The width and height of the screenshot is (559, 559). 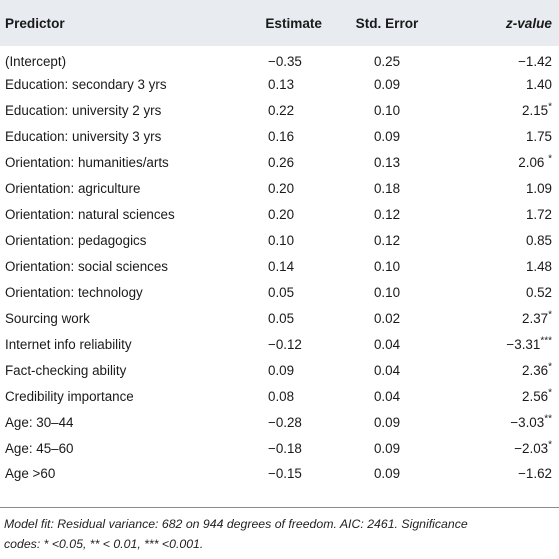 What do you see at coordinates (265, 474) in the screenshot?
I see `cell-estimate-wrap: −0.15` at bounding box center [265, 474].